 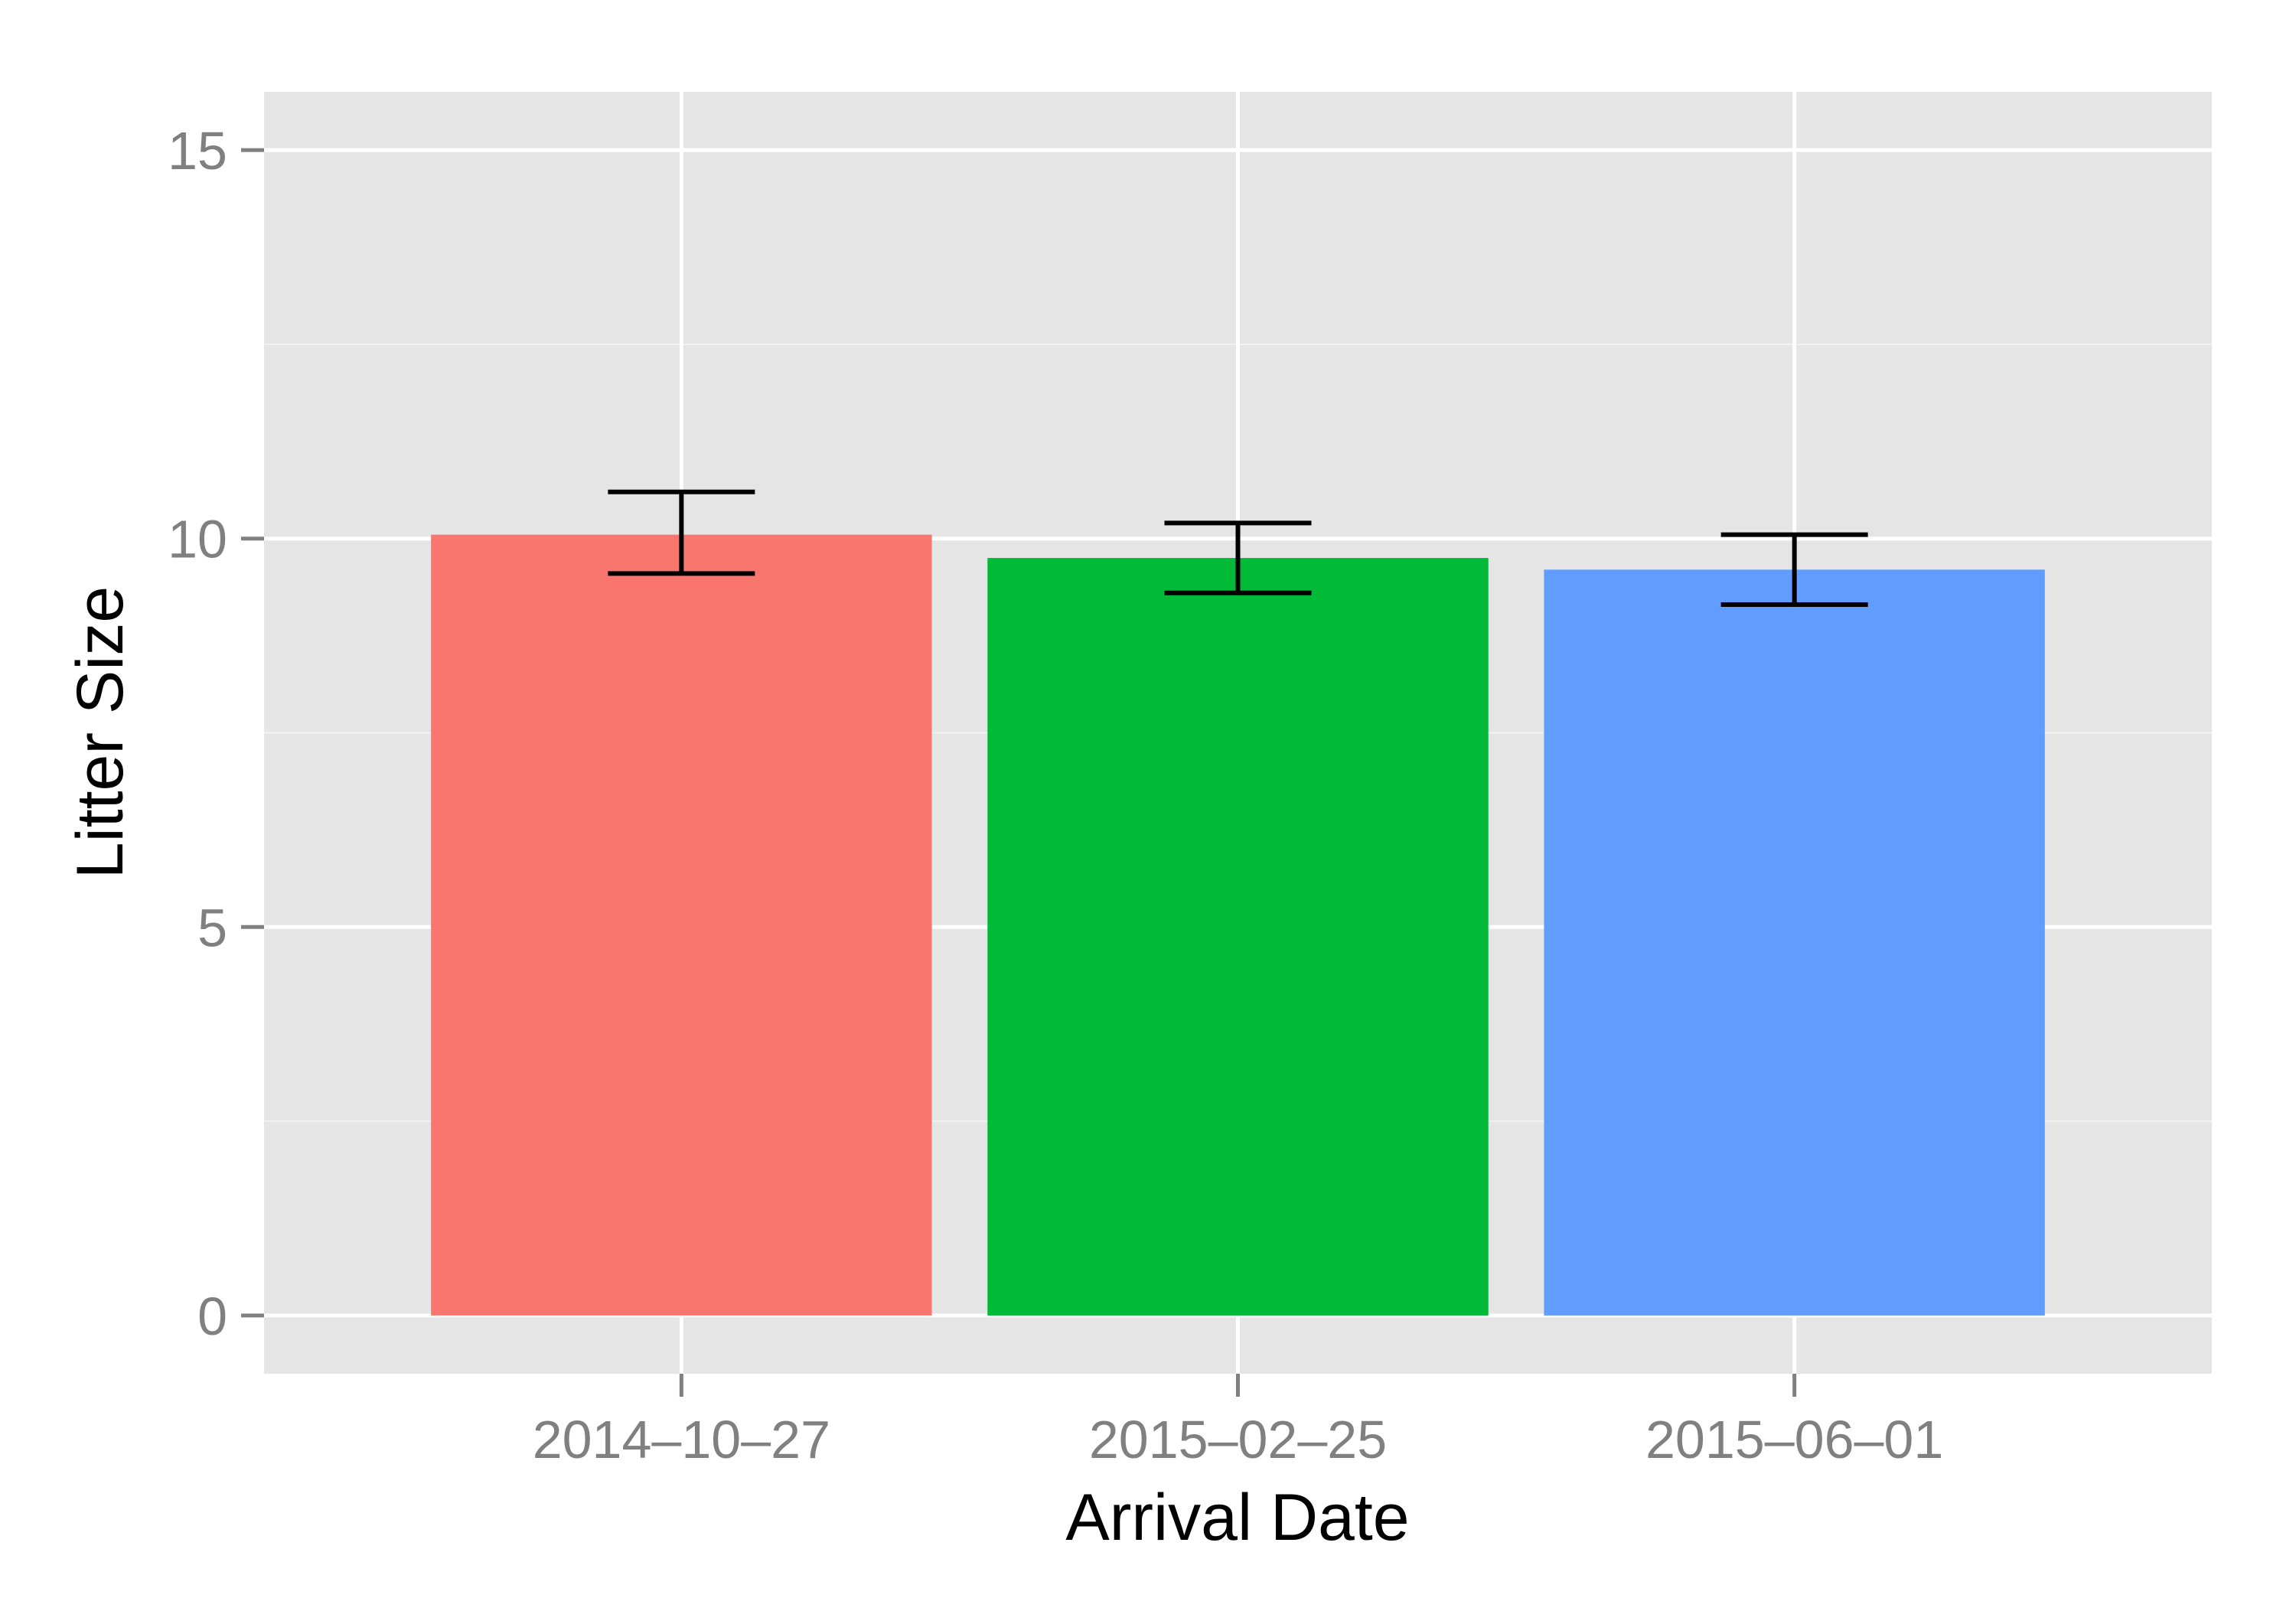 I want to click on y-axis-title: Litter Size, so click(x=100, y=732).